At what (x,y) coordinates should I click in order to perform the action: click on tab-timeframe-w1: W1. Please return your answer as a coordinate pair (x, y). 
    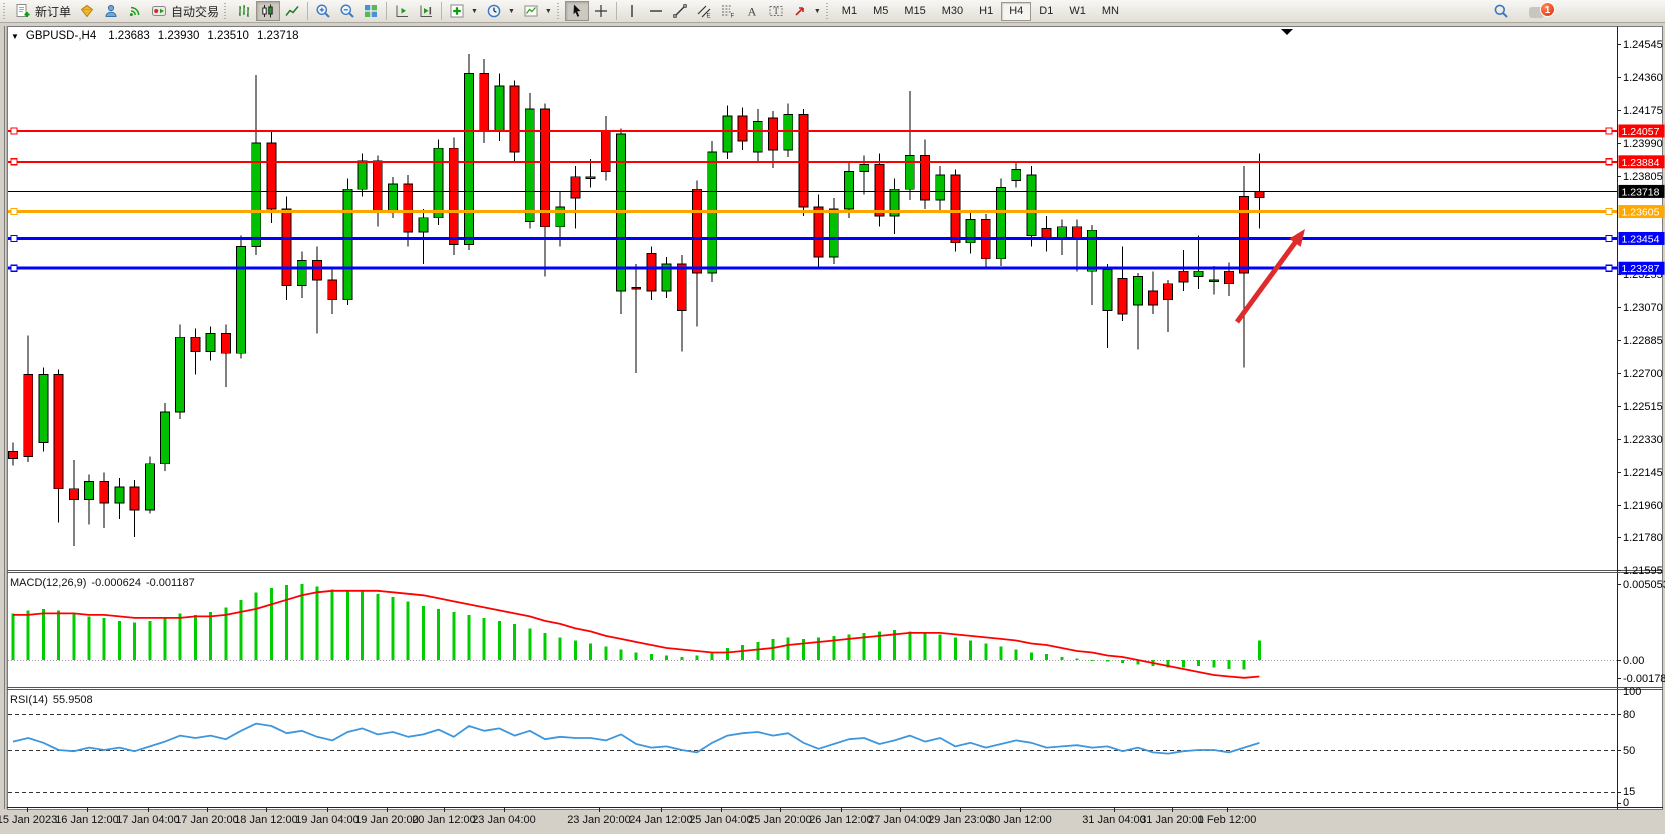
    Looking at the image, I should click on (1077, 11).